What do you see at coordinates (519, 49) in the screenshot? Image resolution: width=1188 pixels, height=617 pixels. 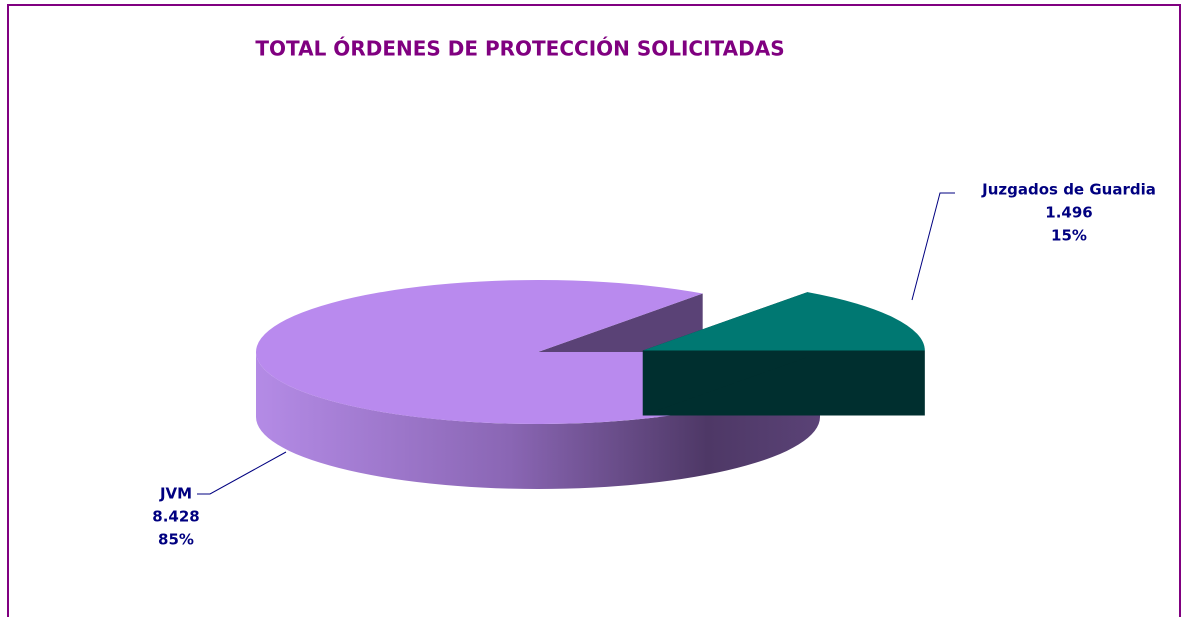 I see `chart-title: TOTAL ÓRDENES DE PROTECCIÓN SOLICITADAS` at bounding box center [519, 49].